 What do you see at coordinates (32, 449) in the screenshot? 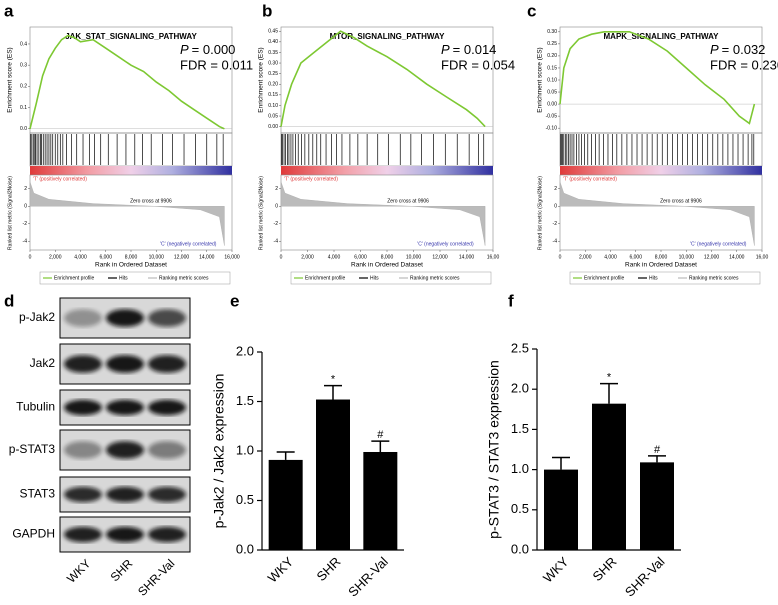
I see `protein-label: p-STAT3` at bounding box center [32, 449].